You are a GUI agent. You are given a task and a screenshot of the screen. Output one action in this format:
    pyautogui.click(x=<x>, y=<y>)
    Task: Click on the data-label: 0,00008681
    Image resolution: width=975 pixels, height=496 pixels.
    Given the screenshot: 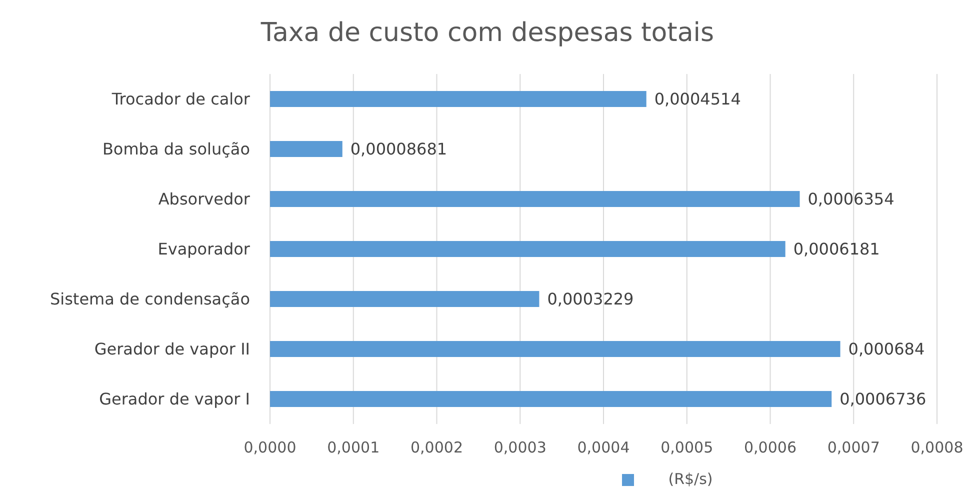 What is the action you would take?
    pyautogui.click(x=399, y=149)
    